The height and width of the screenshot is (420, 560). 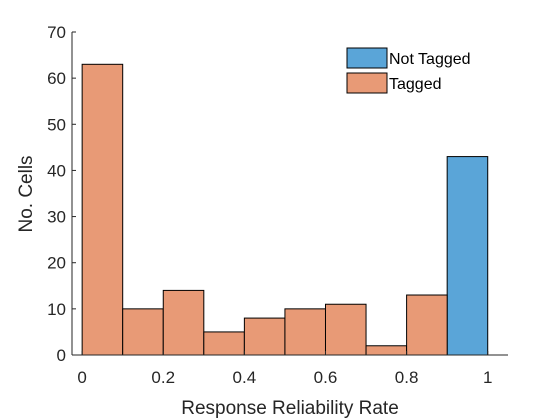 What do you see at coordinates (487, 377) in the screenshot?
I see `x-tick-label: 1` at bounding box center [487, 377].